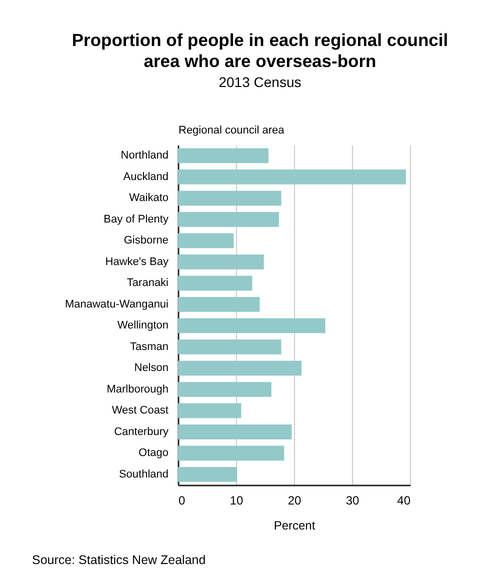  What do you see at coordinates (140, 410) in the screenshot?
I see `y-tick-label: West Coast` at bounding box center [140, 410].